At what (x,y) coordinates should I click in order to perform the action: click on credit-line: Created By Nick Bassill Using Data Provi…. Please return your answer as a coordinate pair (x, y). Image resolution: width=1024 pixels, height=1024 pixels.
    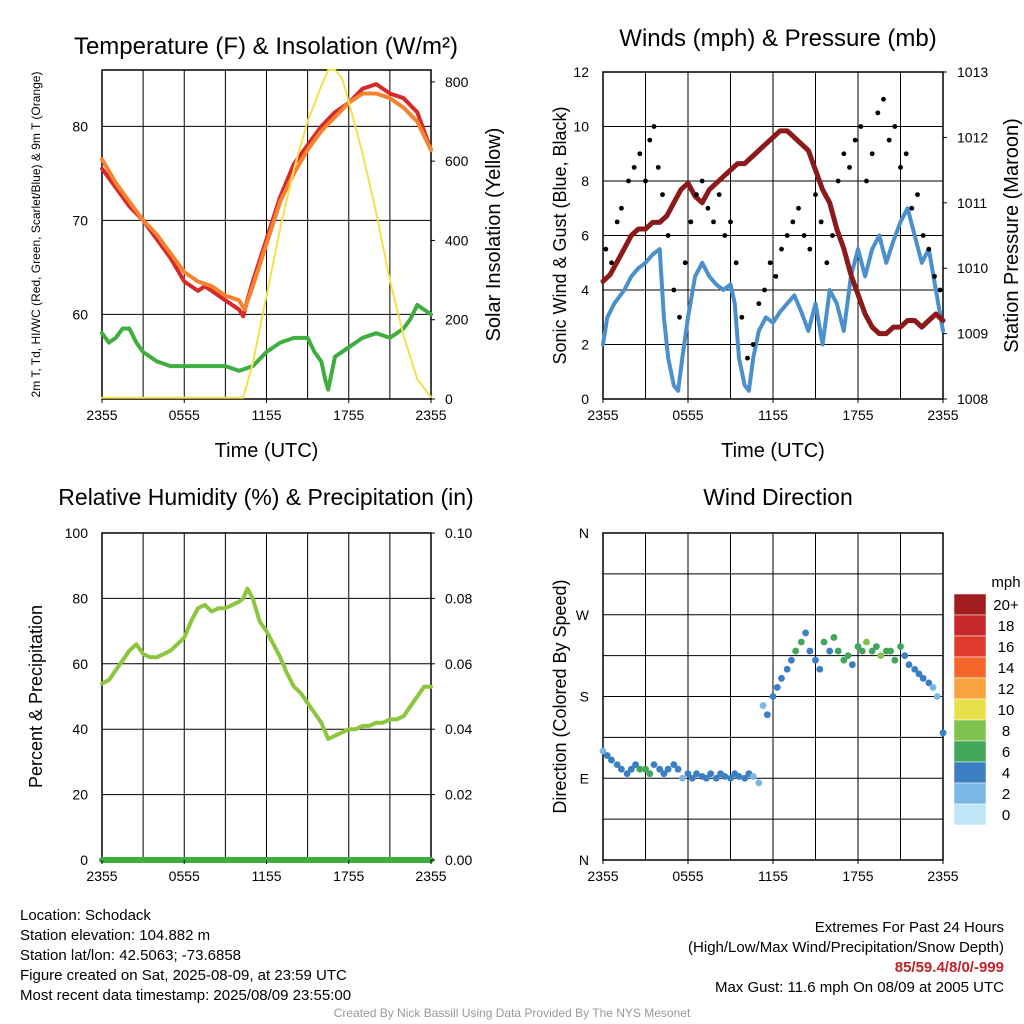
    Looking at the image, I should click on (512, 1013).